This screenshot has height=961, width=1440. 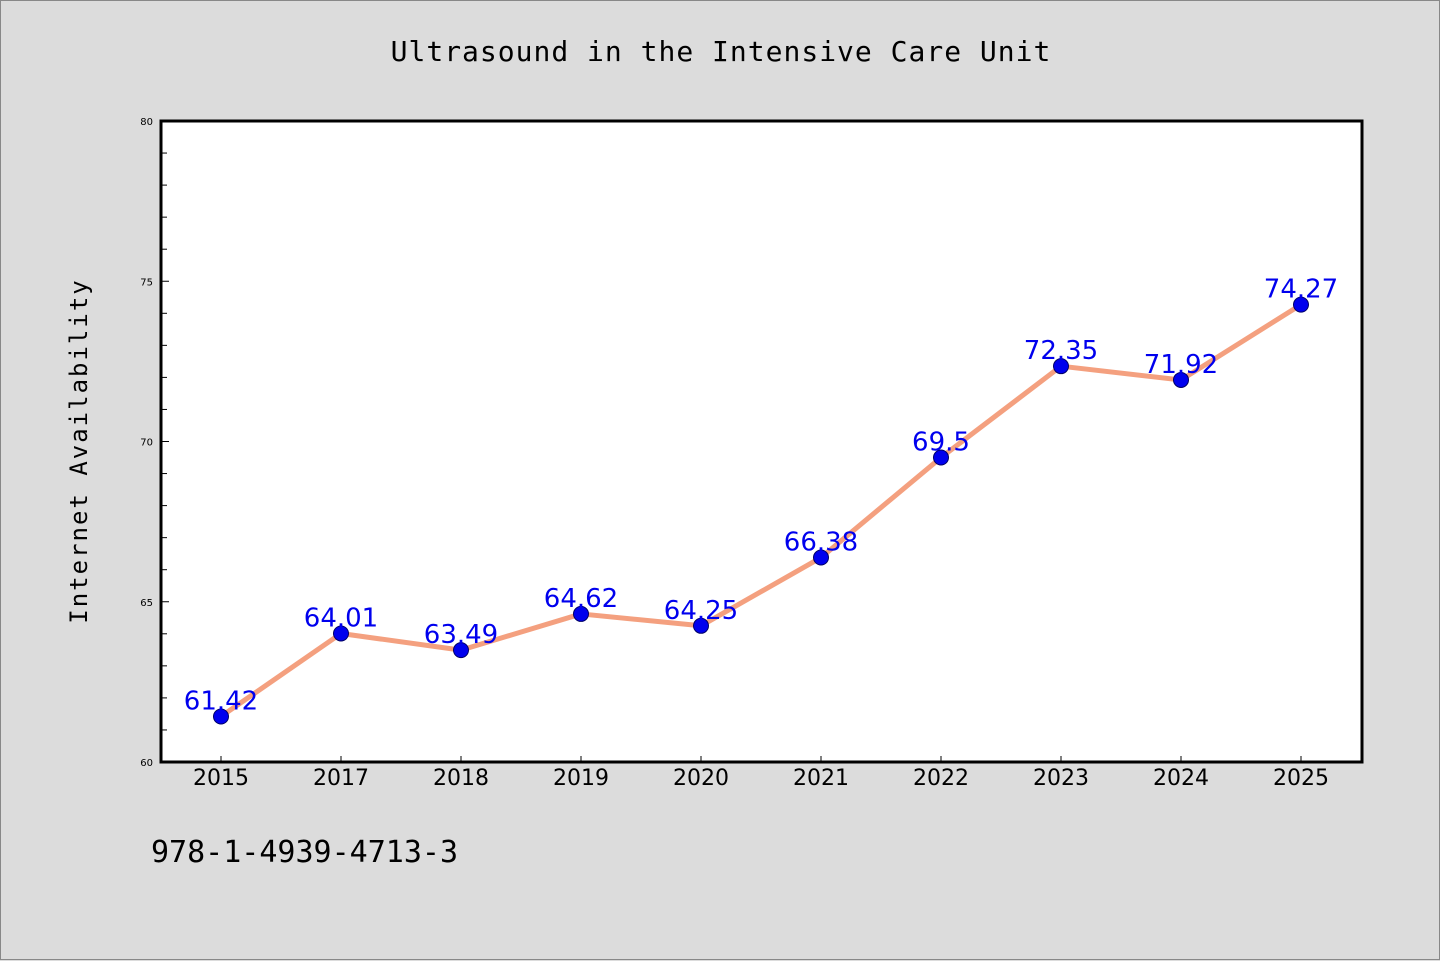 I want to click on y-tick-label: 70, so click(x=146, y=443).